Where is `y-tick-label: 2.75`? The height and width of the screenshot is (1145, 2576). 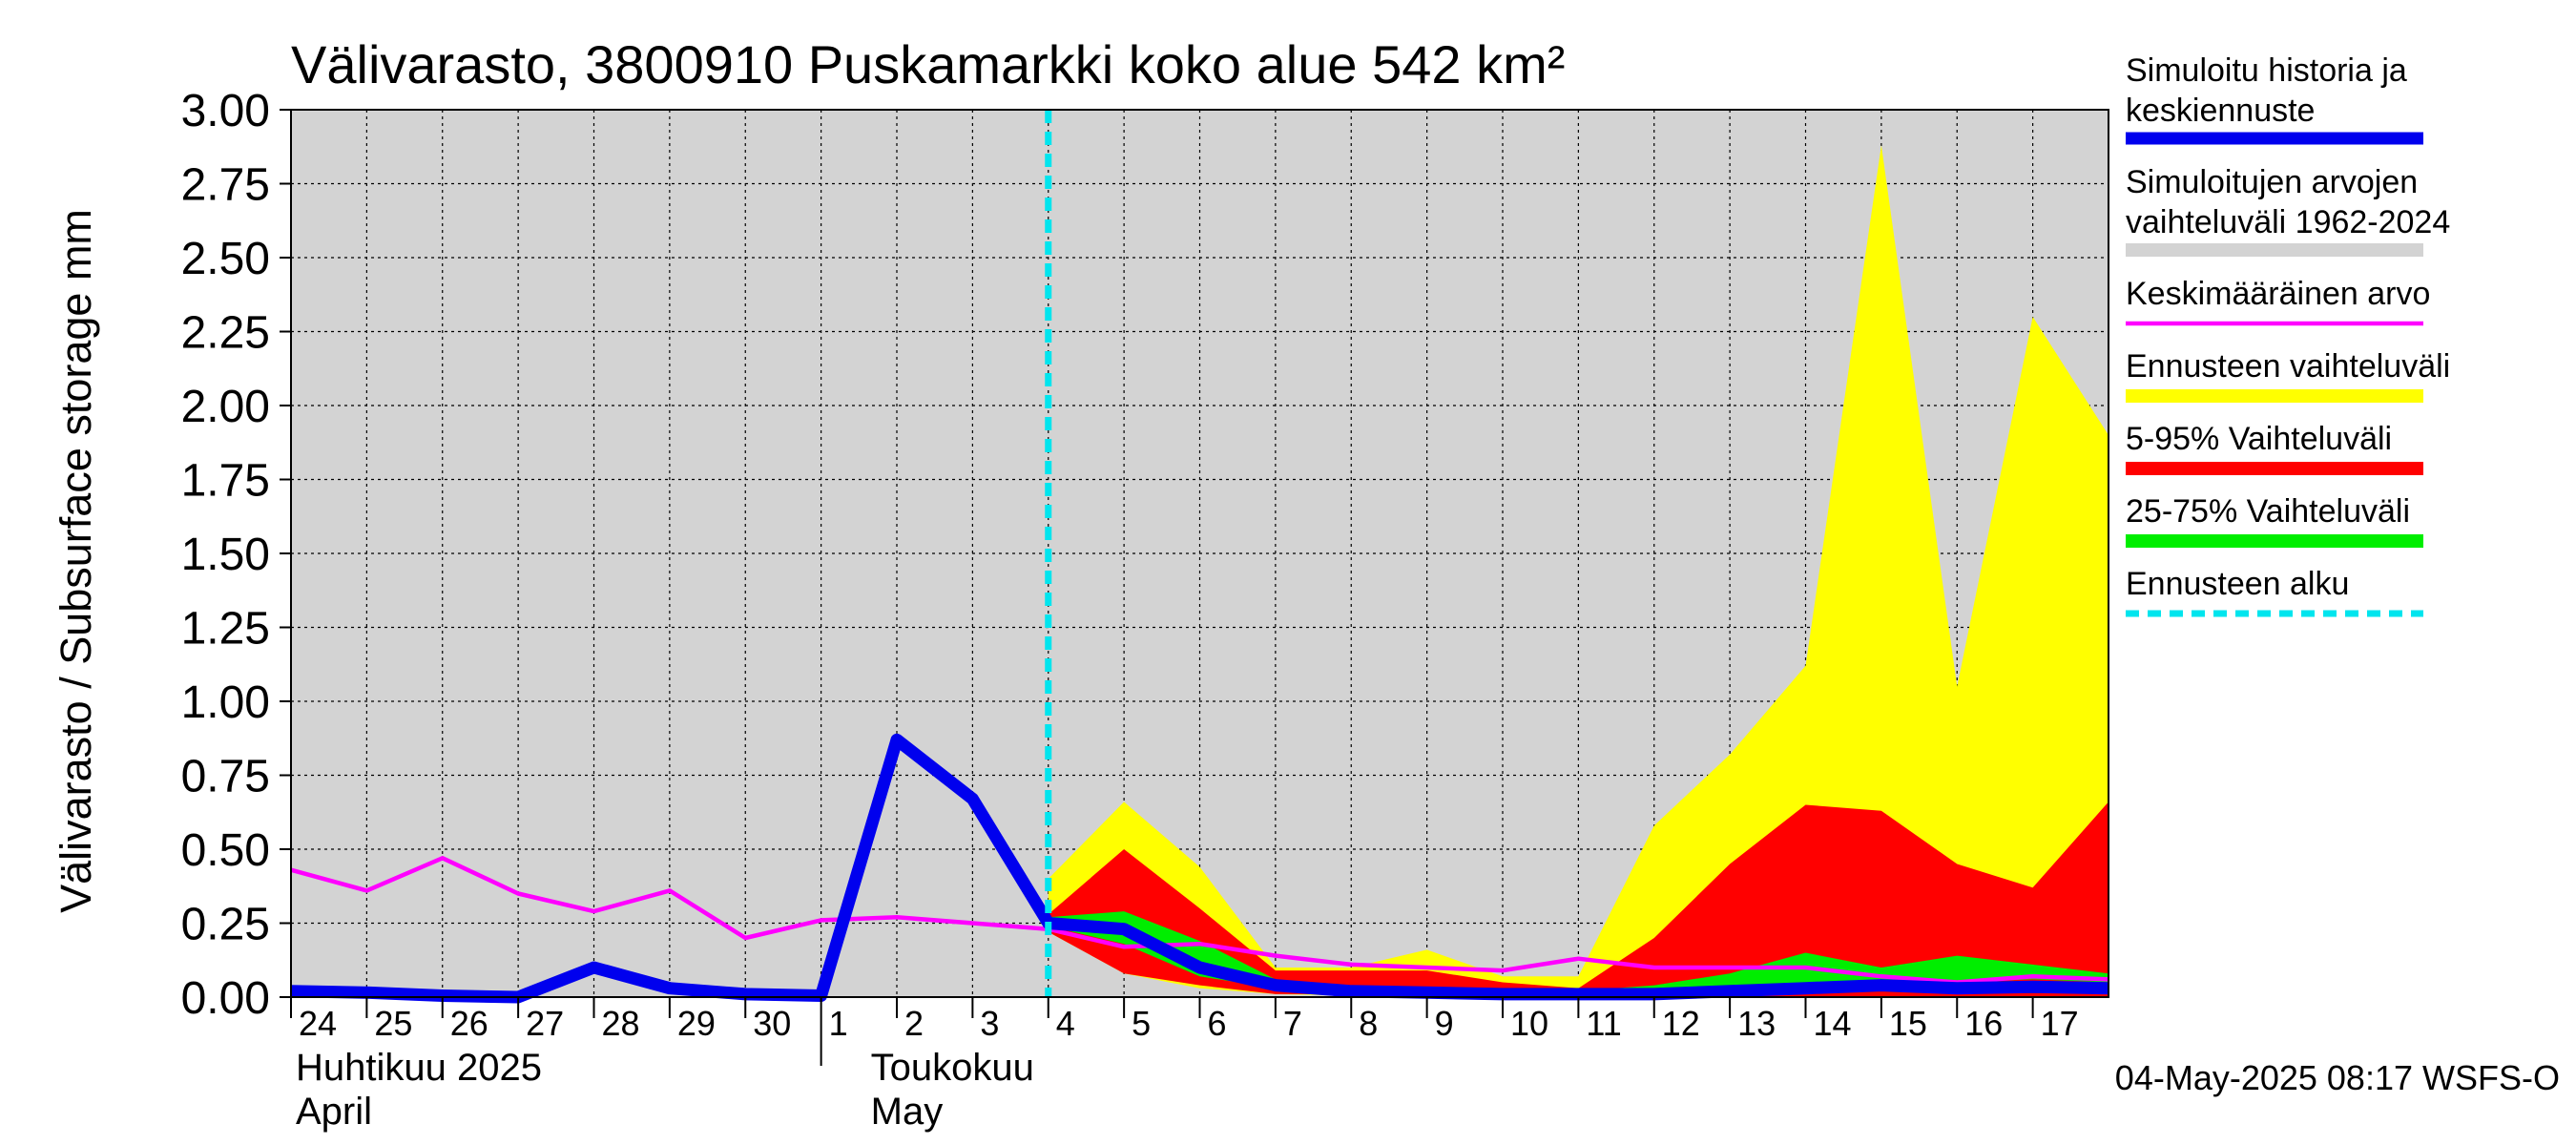
y-tick-label: 2.75 is located at coordinates (225, 185).